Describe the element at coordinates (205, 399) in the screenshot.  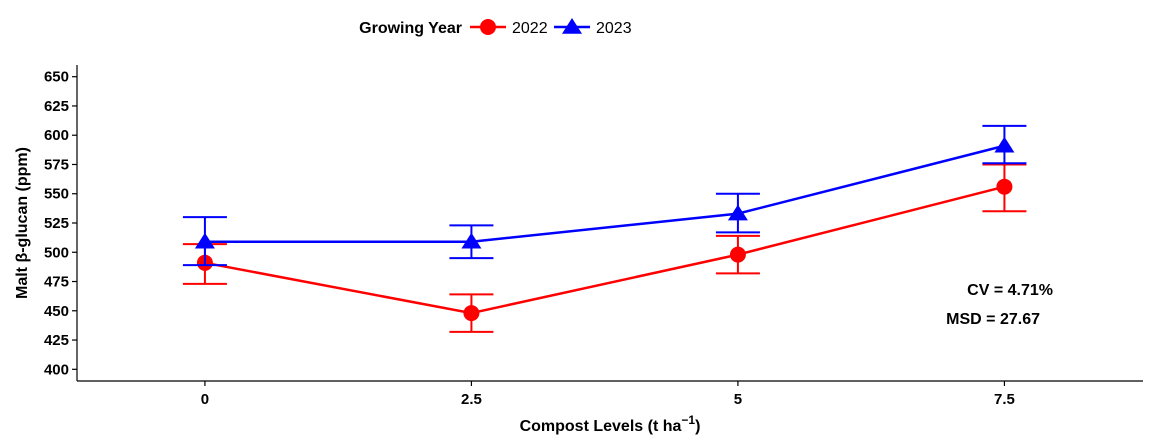
I see `x-tick-label: 0` at that location.